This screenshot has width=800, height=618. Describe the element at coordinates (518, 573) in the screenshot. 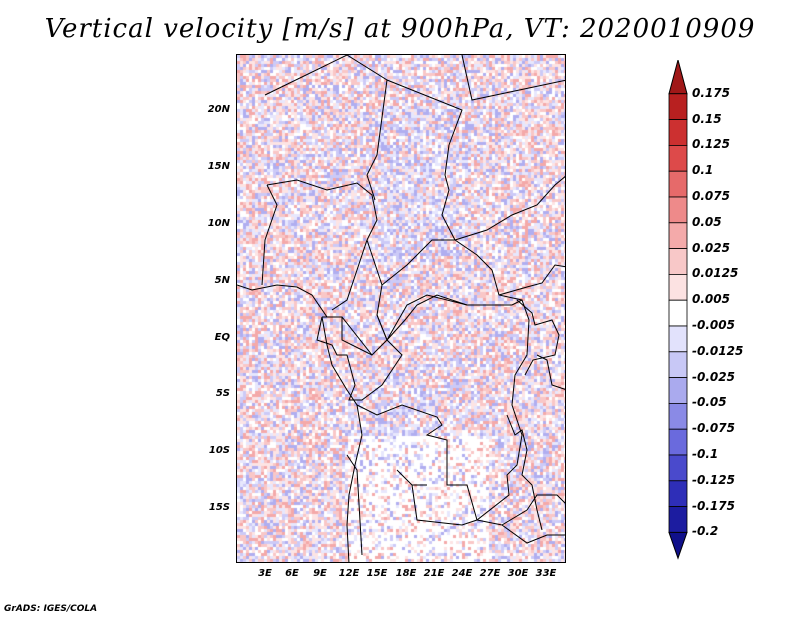

I see `lon-label: 30E` at that location.